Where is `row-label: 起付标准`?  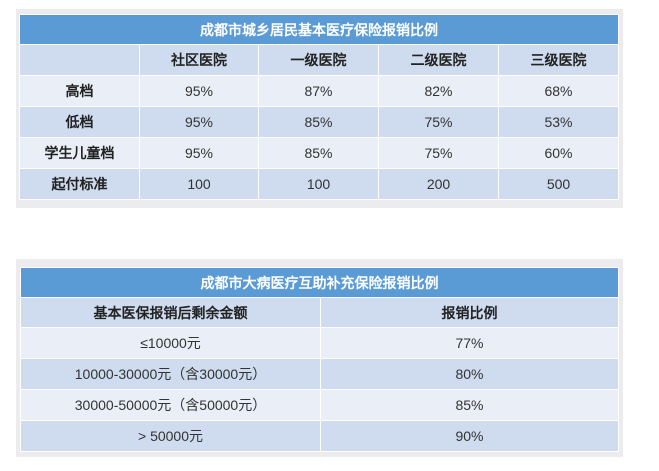
row-label: 起付标准 is located at coordinates (79, 184).